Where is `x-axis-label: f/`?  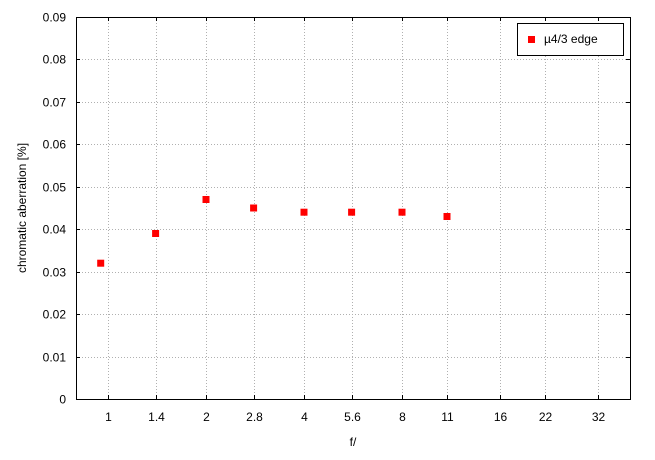
x-axis-label: f/ is located at coordinates (353, 442).